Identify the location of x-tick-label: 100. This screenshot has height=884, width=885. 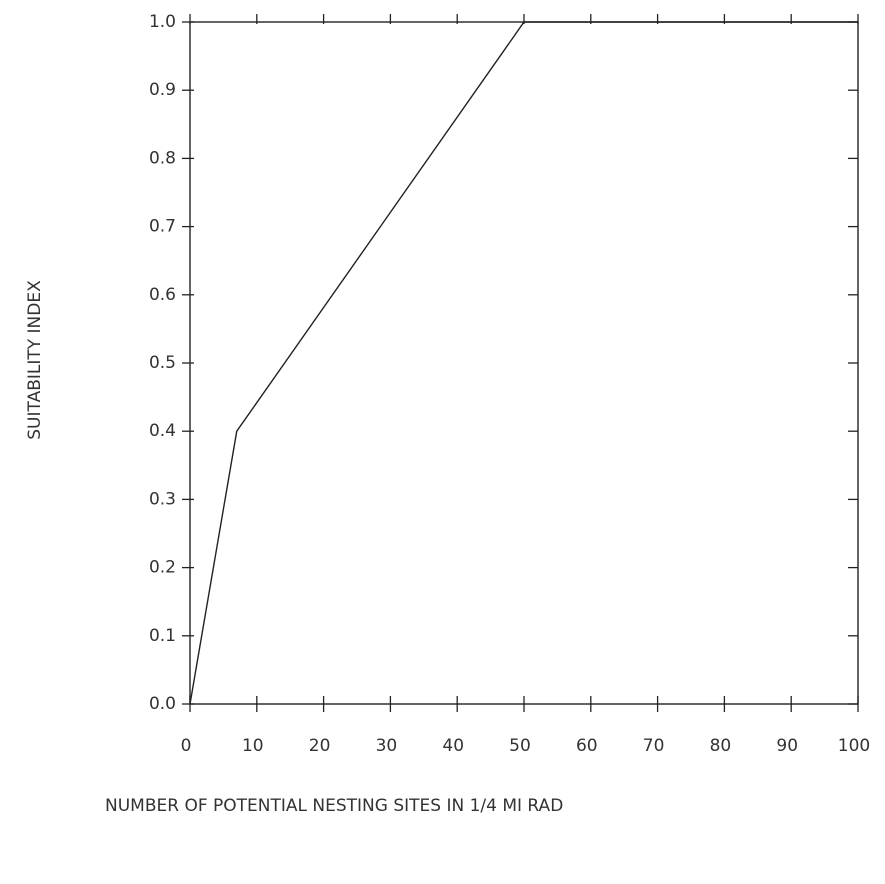
(854, 746).